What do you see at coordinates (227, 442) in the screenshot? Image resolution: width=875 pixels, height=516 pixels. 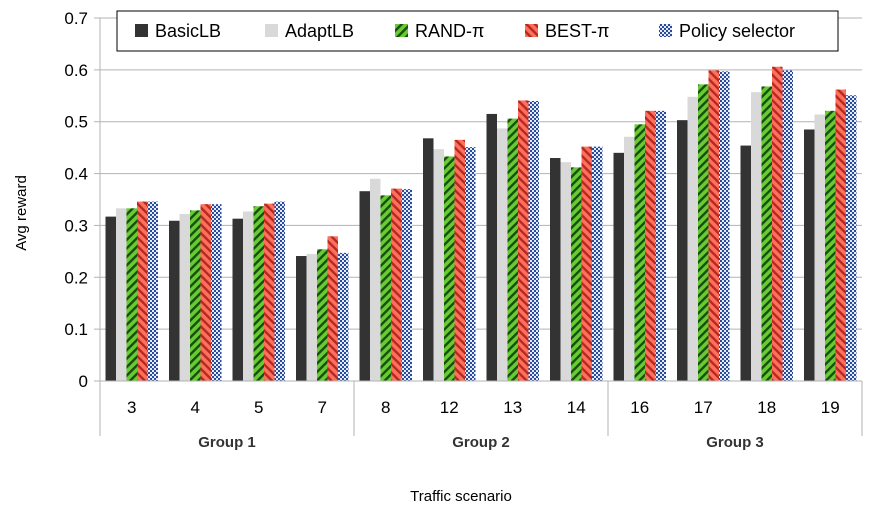 I see `group-label: Group 1` at bounding box center [227, 442].